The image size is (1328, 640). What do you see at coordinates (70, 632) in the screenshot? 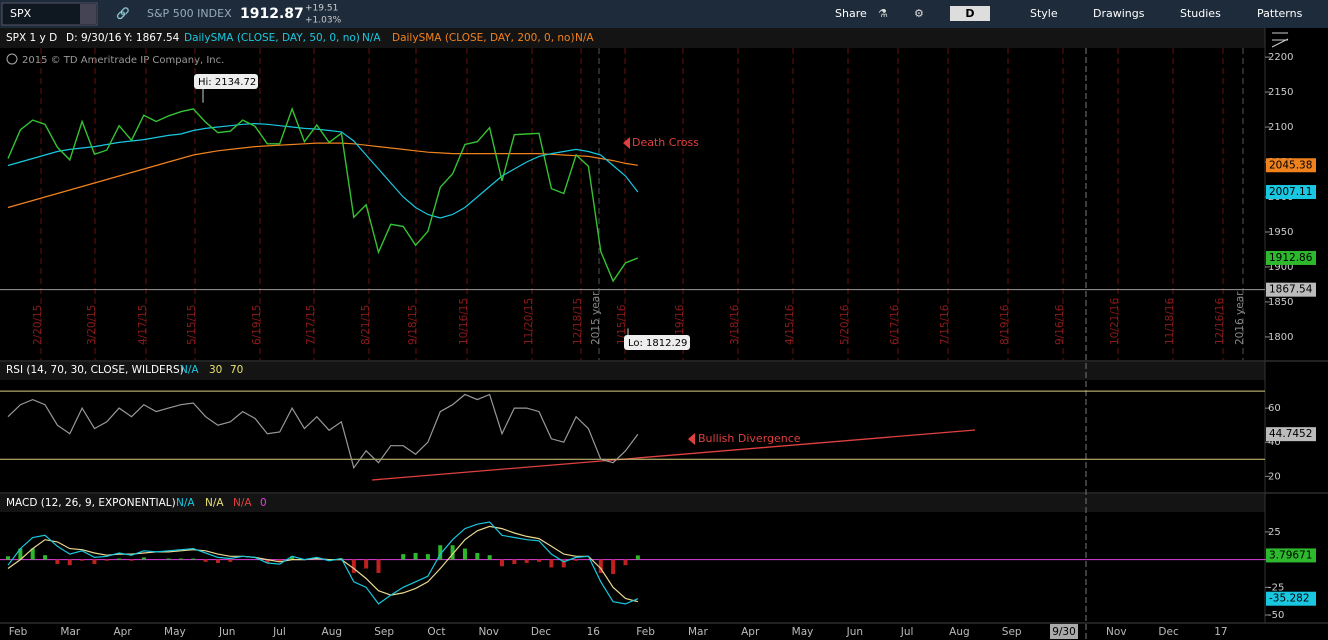
I see `x-tick-label: Mar` at bounding box center [70, 632].